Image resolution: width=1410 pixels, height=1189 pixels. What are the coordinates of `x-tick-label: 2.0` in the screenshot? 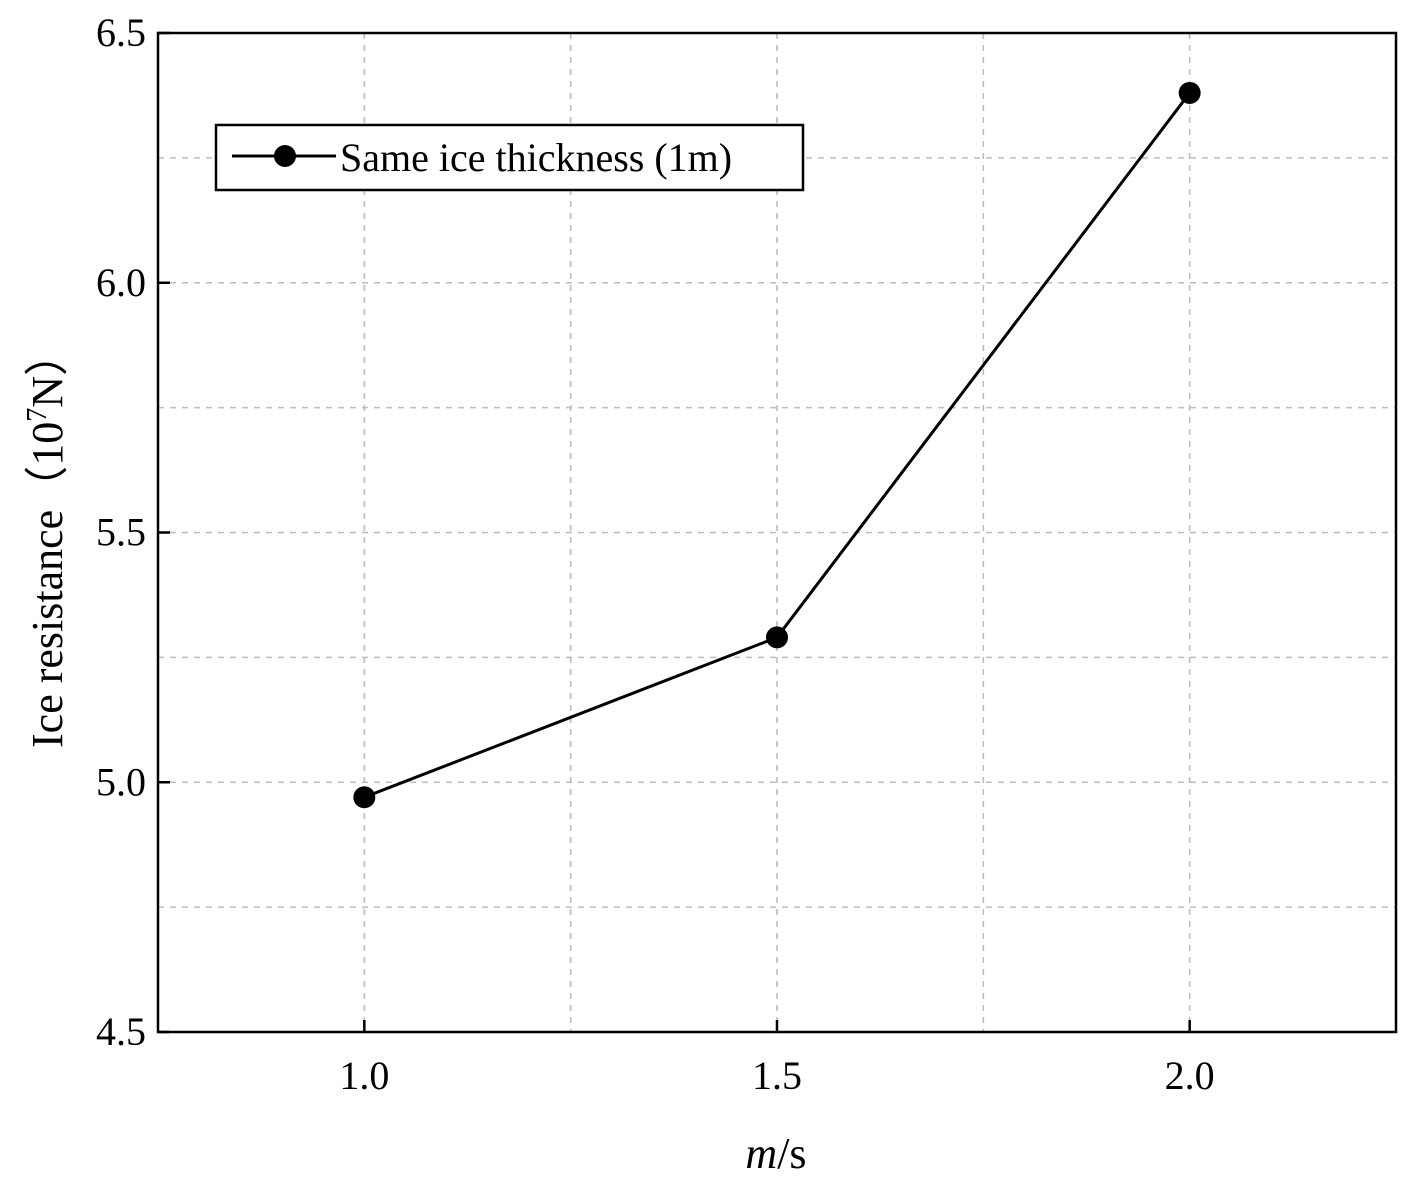 It's located at (1190, 1075).